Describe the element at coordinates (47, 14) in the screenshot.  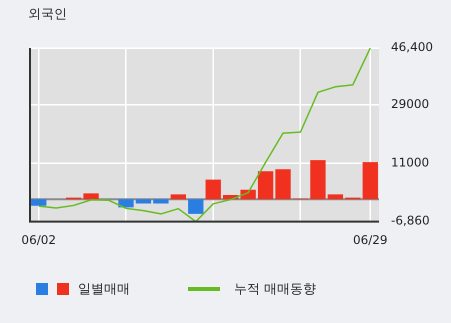
I see `chart-title: 외국인` at that location.